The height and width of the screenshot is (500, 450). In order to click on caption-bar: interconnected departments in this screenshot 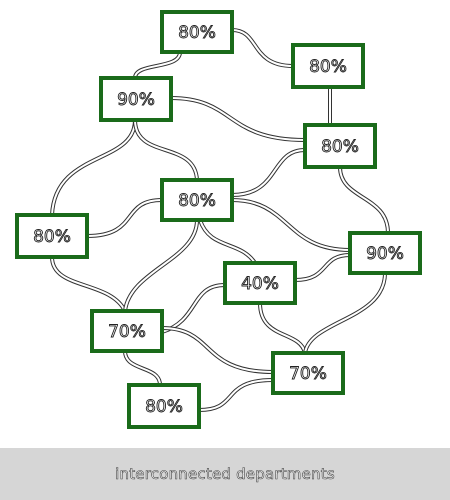, I will do `click(225, 474)`.